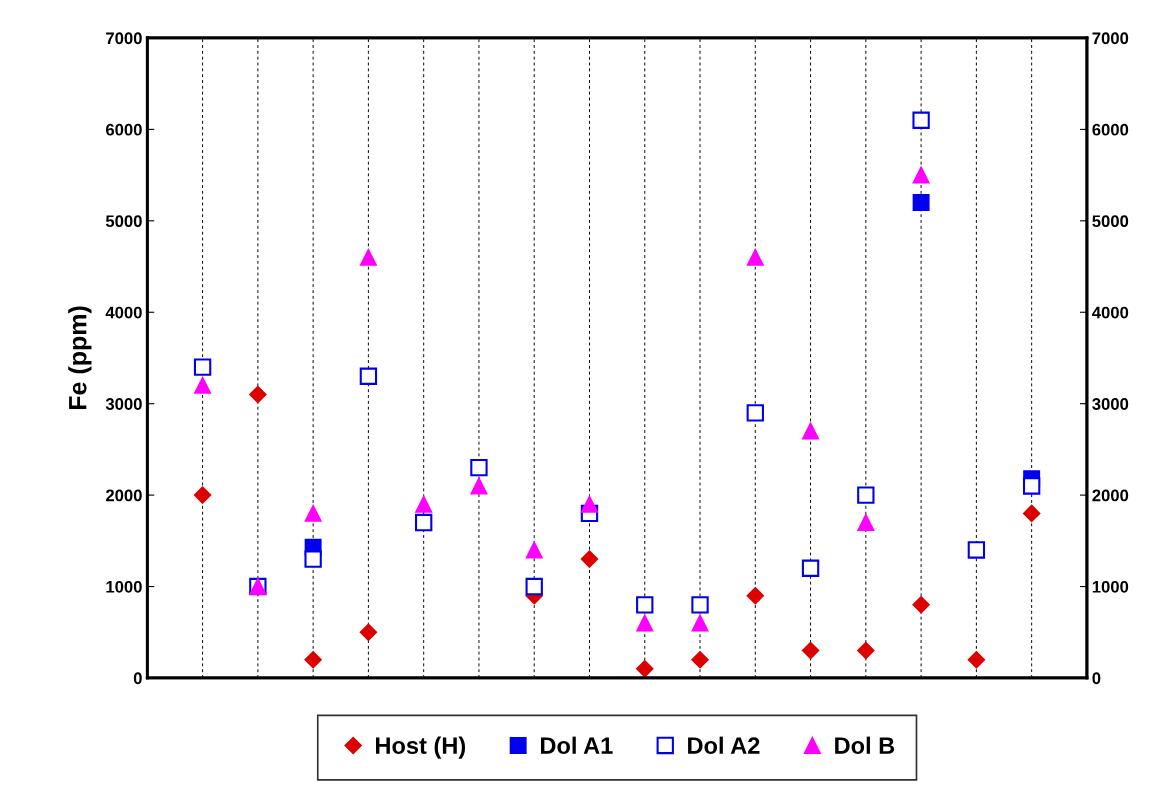 This screenshot has height=801, width=1160. I want to click on y2-tick-label: 1000, so click(1110, 586).